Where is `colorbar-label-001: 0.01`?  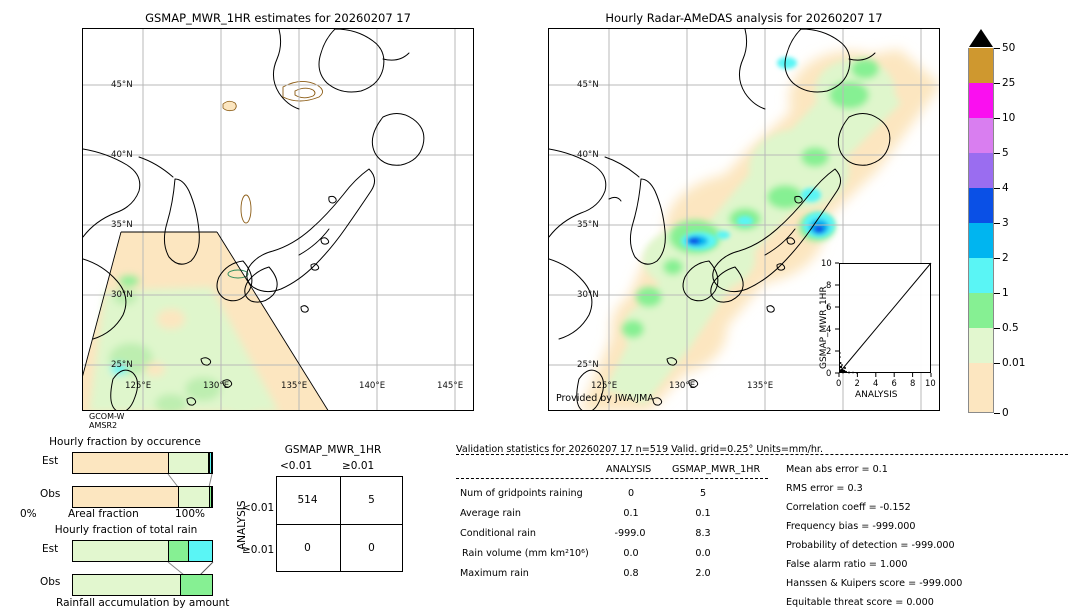
colorbar-label-001: 0.01 is located at coordinates (1014, 363).